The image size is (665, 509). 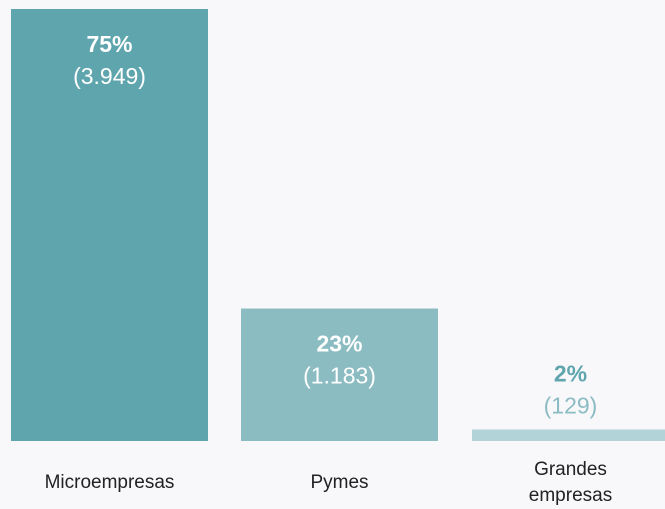 I want to click on value-label: 23%, so click(x=339, y=344).